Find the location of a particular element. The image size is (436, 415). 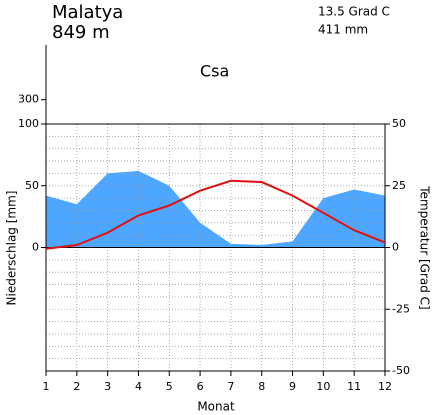

y-tick-label: 0 is located at coordinates (35, 247).